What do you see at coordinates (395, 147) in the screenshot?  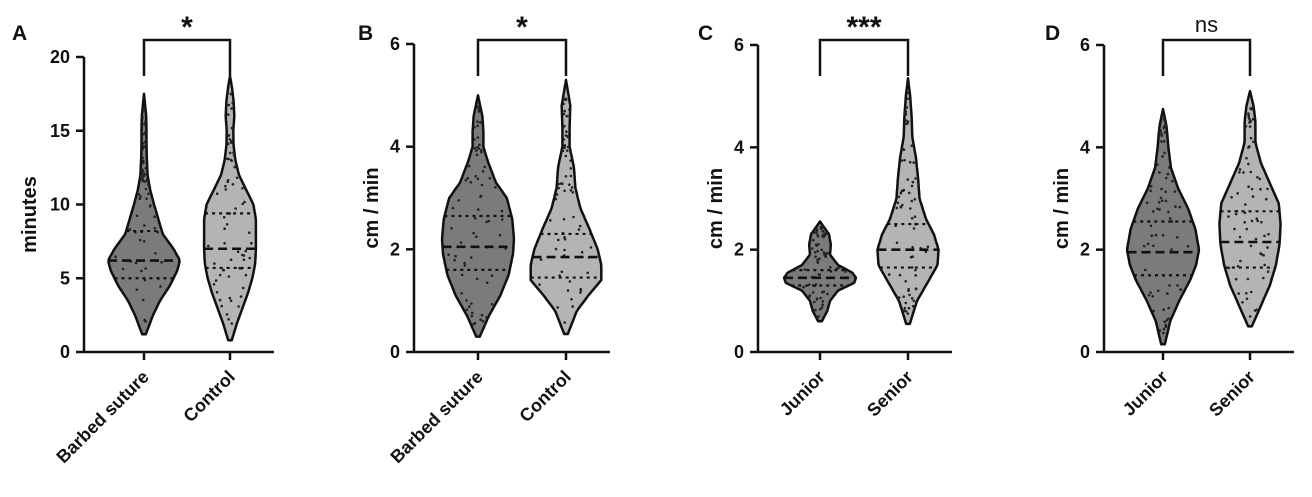 I see `y-tick-label: 4` at bounding box center [395, 147].